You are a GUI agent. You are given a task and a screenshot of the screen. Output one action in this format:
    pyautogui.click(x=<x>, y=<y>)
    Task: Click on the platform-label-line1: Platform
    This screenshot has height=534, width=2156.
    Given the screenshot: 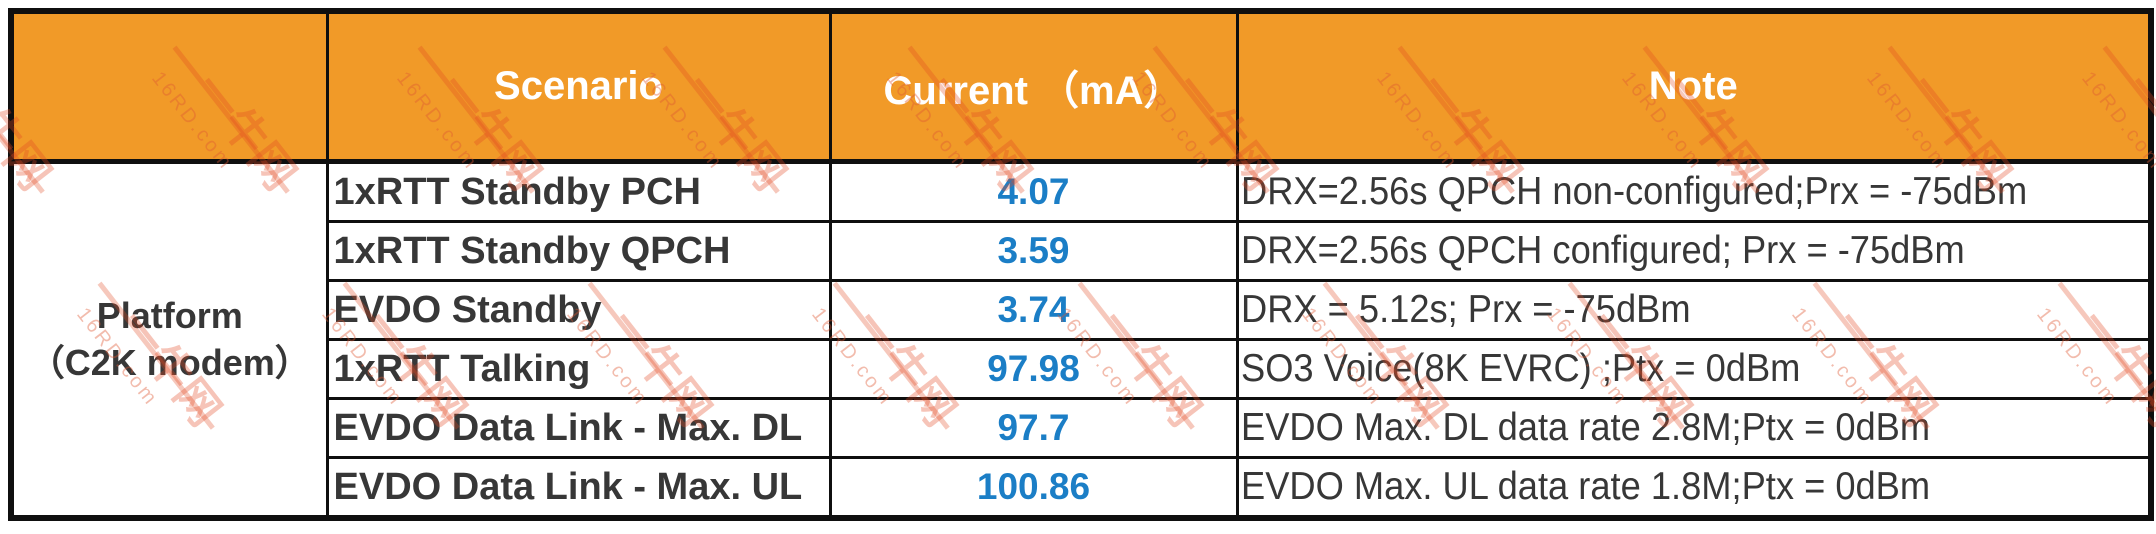 What is the action you would take?
    pyautogui.click(x=169, y=315)
    